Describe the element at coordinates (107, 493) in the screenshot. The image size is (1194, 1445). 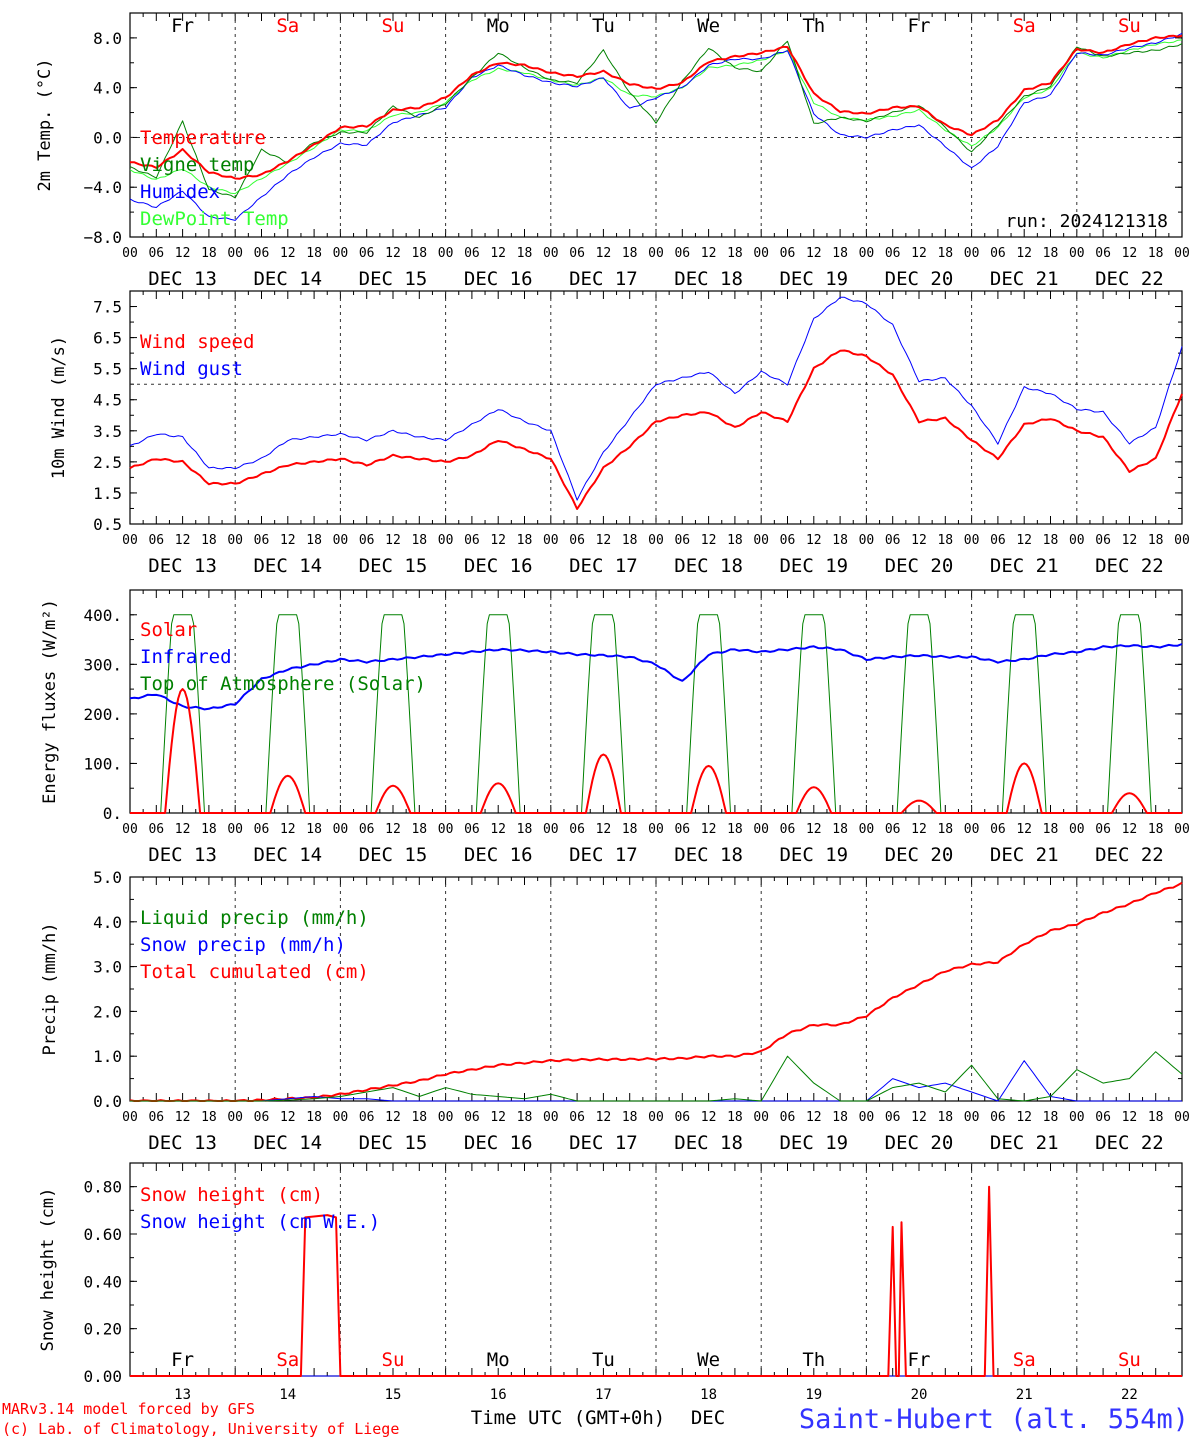
I see `y-tick-label: 1.5` at that location.